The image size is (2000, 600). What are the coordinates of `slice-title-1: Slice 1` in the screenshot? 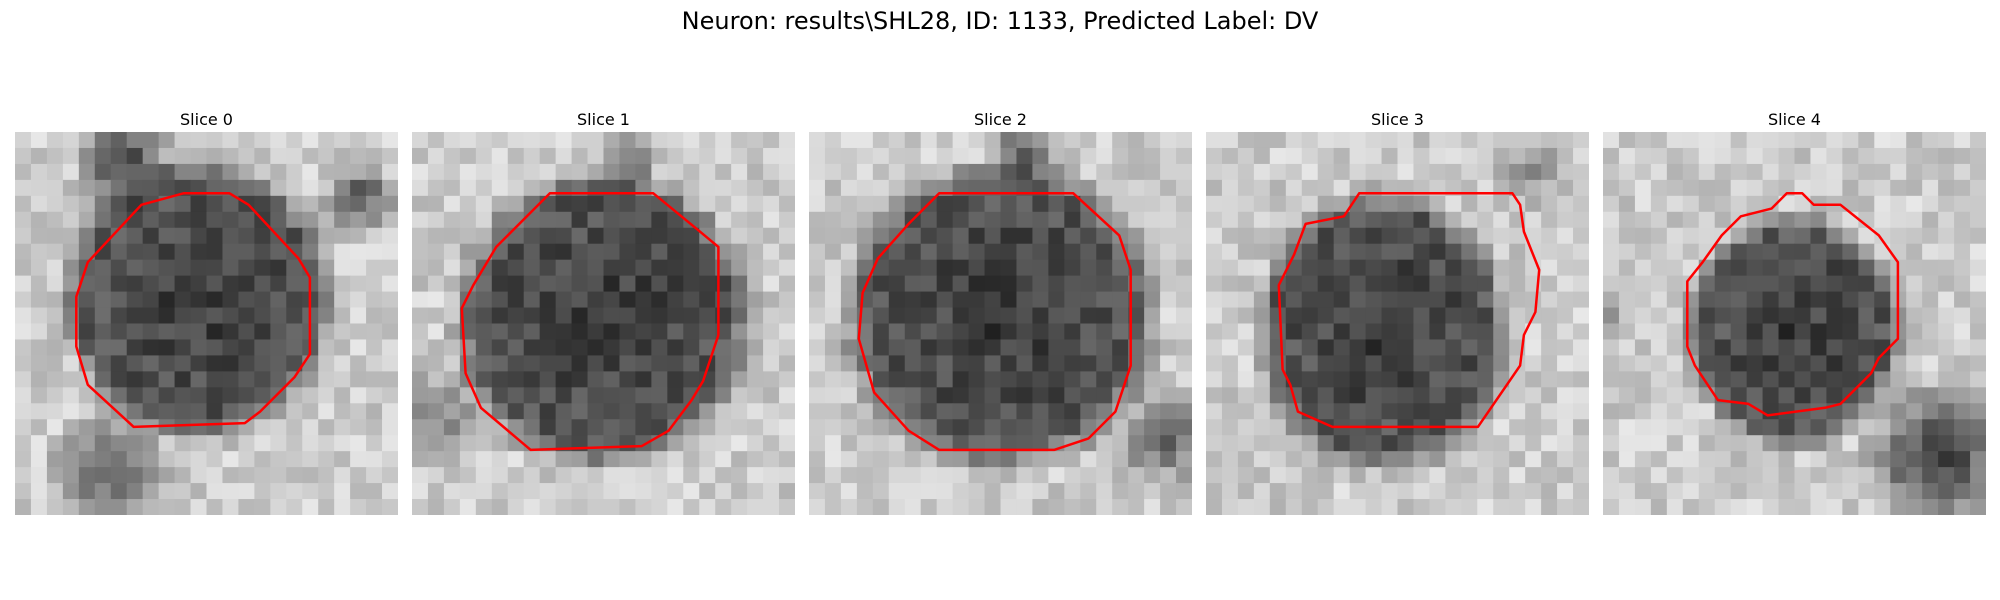 It's located at (603, 119).